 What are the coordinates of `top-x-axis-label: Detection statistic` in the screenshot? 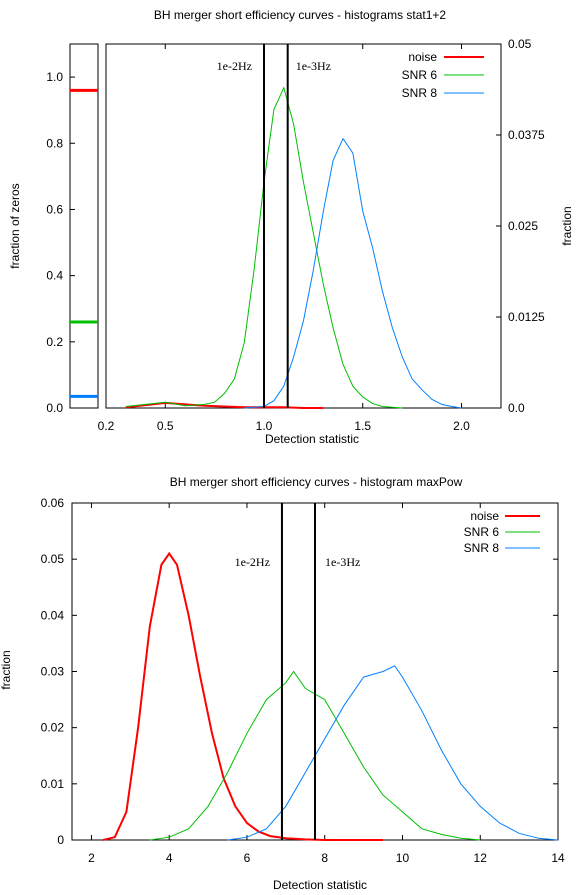 It's located at (312, 439).